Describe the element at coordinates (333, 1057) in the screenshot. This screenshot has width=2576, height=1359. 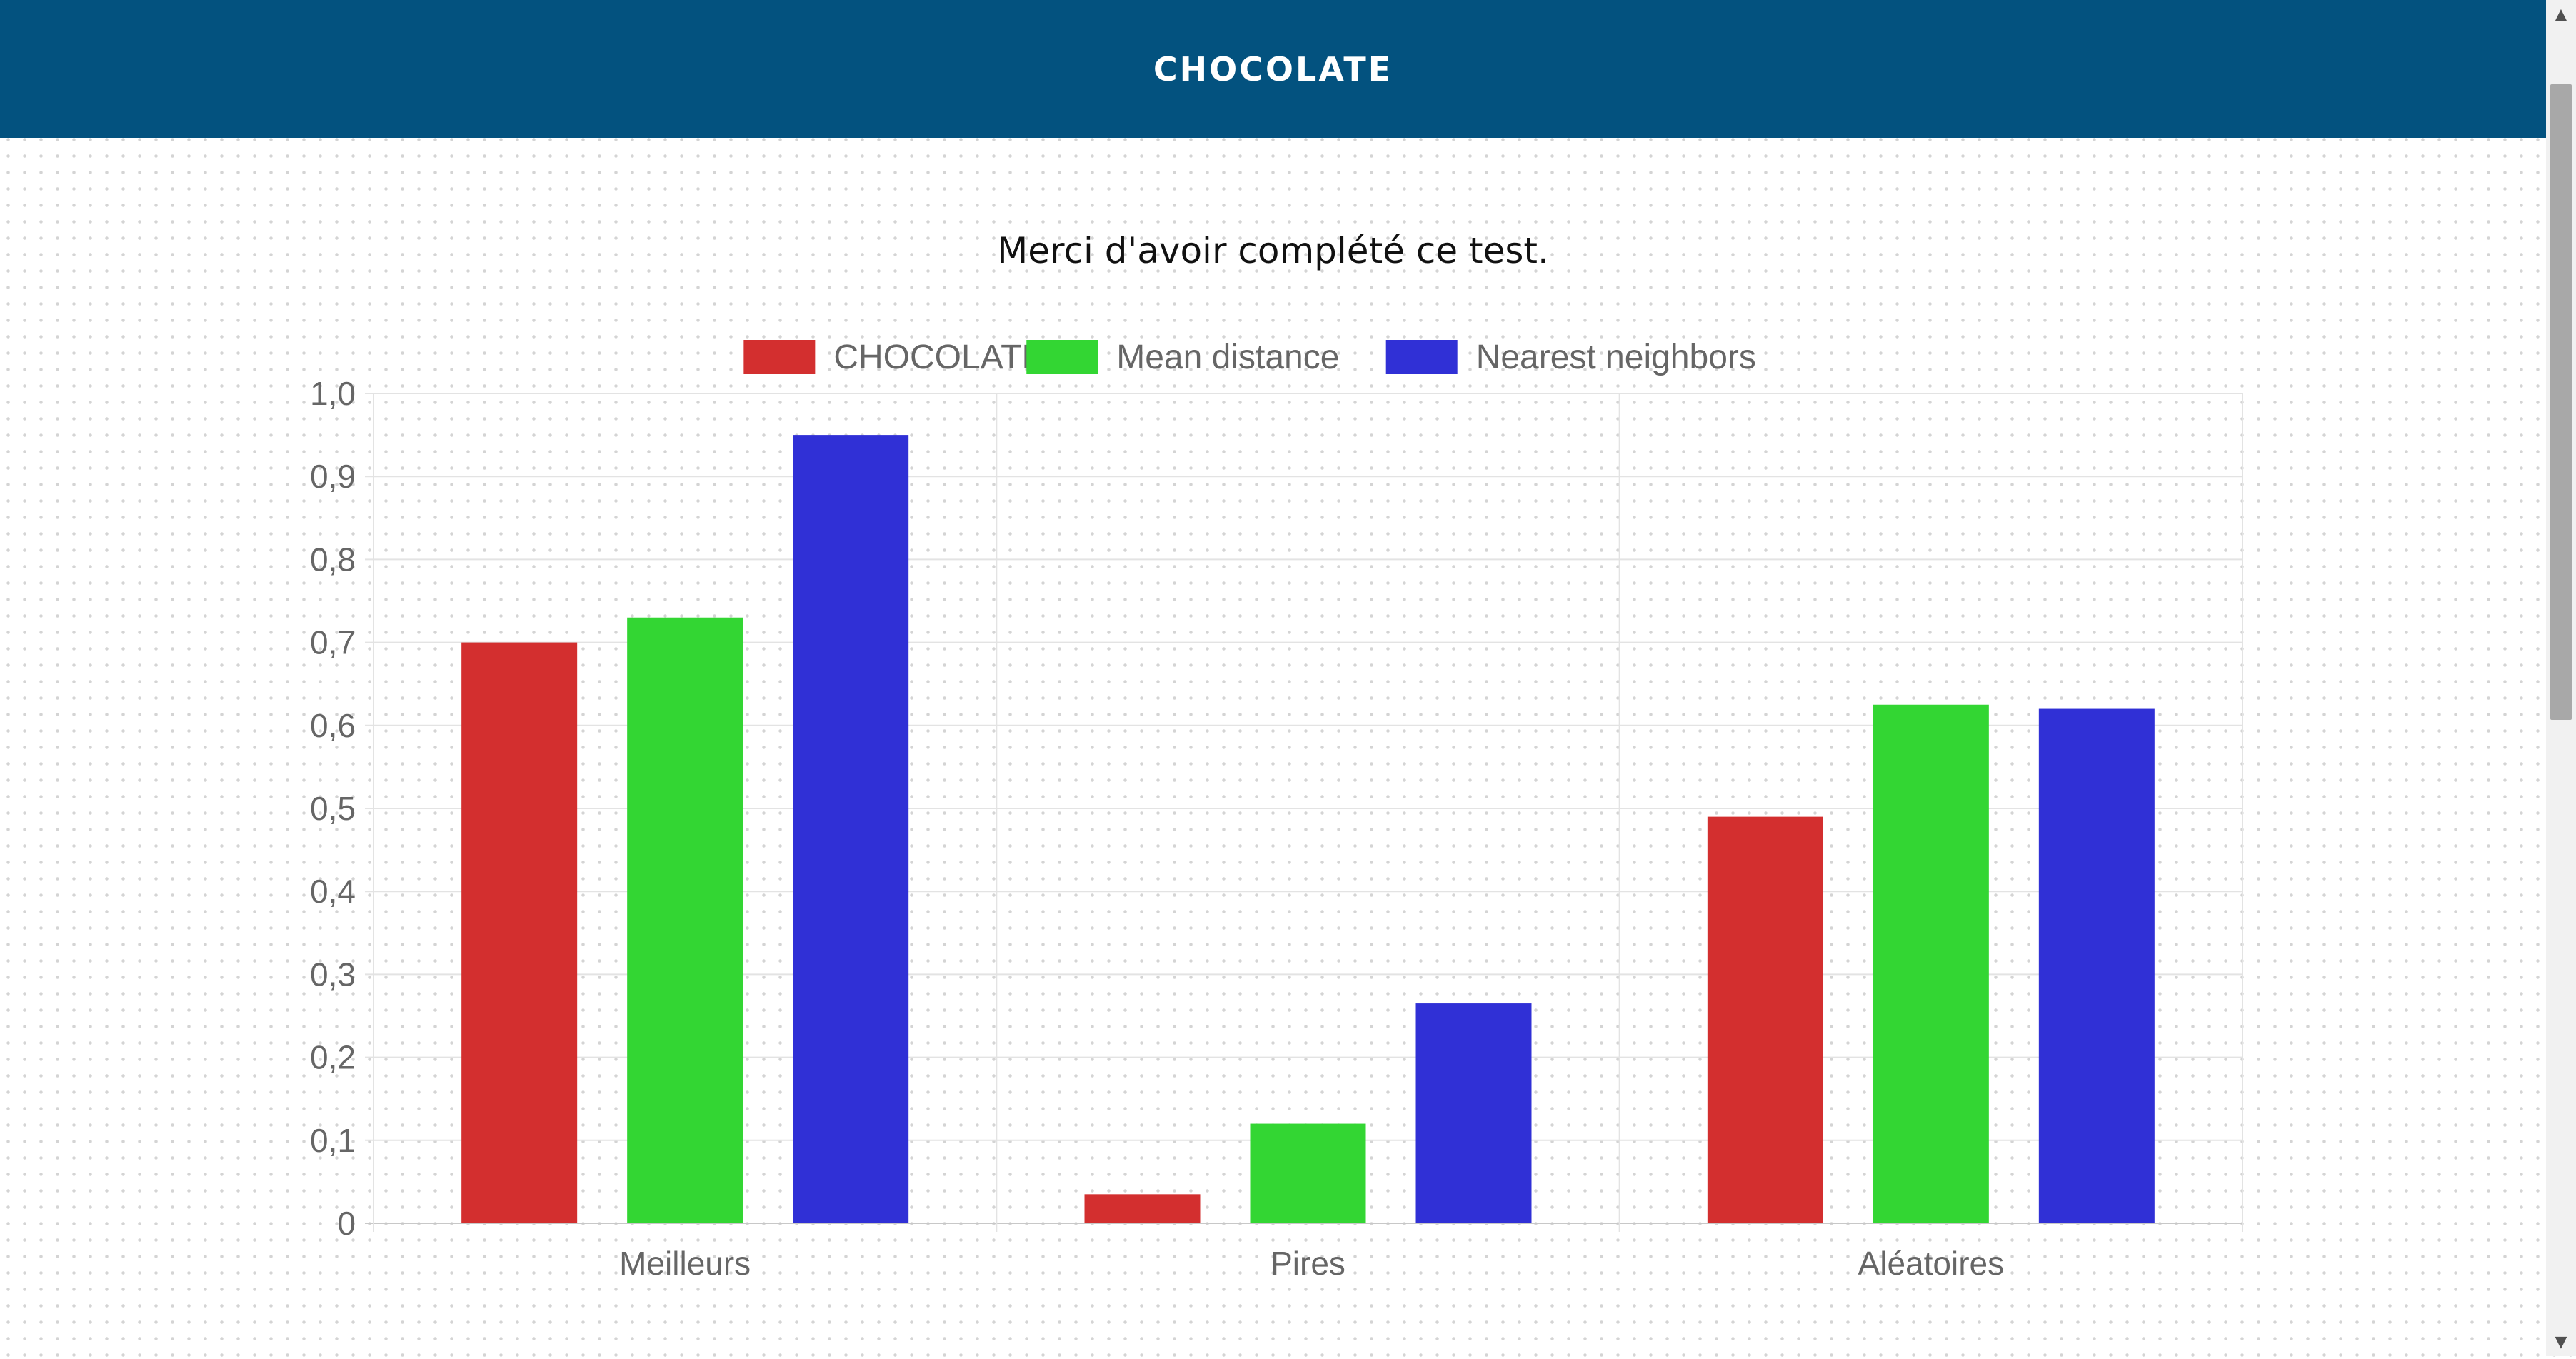
I see `y-tick-label: 0,2` at that location.